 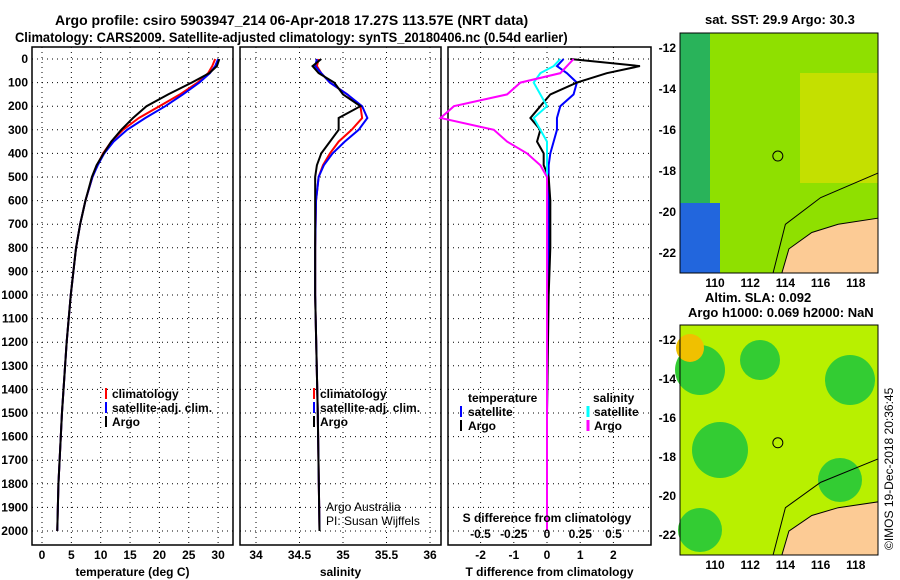 What do you see at coordinates (18, 224) in the screenshot?
I see `depth-tick-label: 700` at bounding box center [18, 224].